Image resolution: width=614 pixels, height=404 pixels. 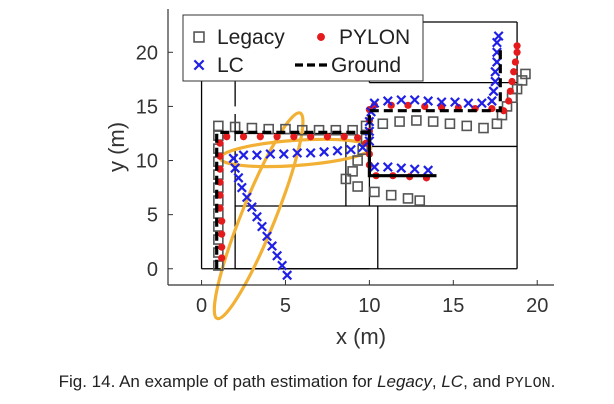 I want to click on series-lc-point-21-b, so click(x=350, y=149).